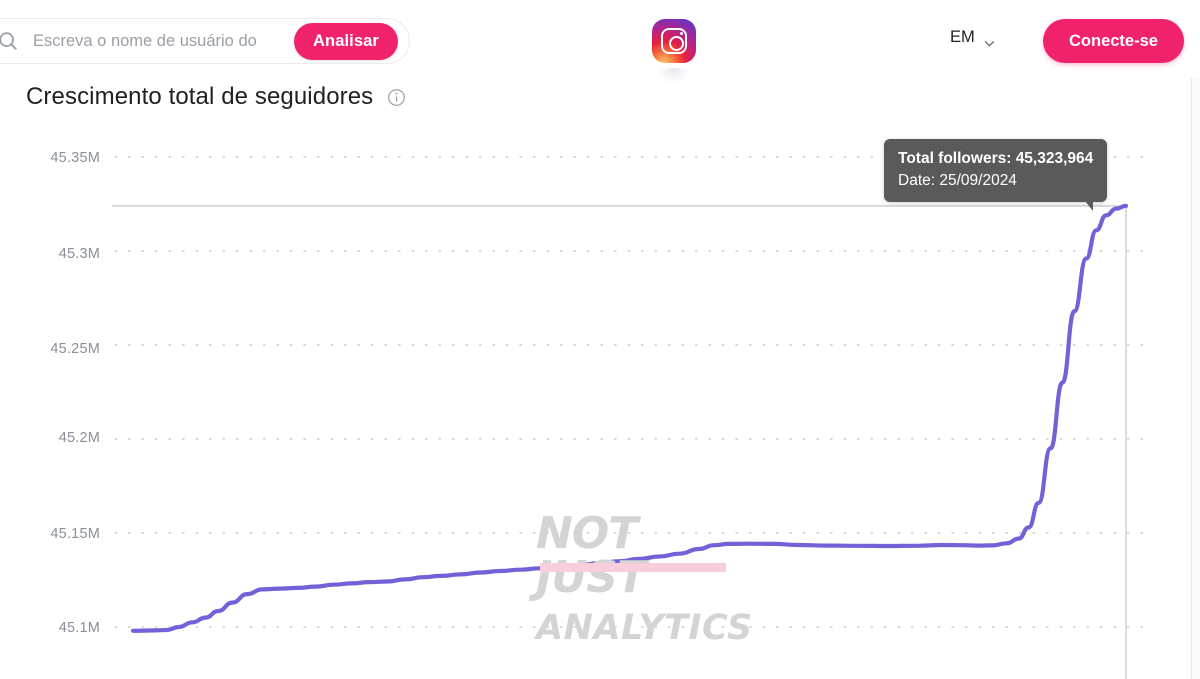  What do you see at coordinates (346, 41) in the screenshot?
I see `analyze-button: Analisar` at bounding box center [346, 41].